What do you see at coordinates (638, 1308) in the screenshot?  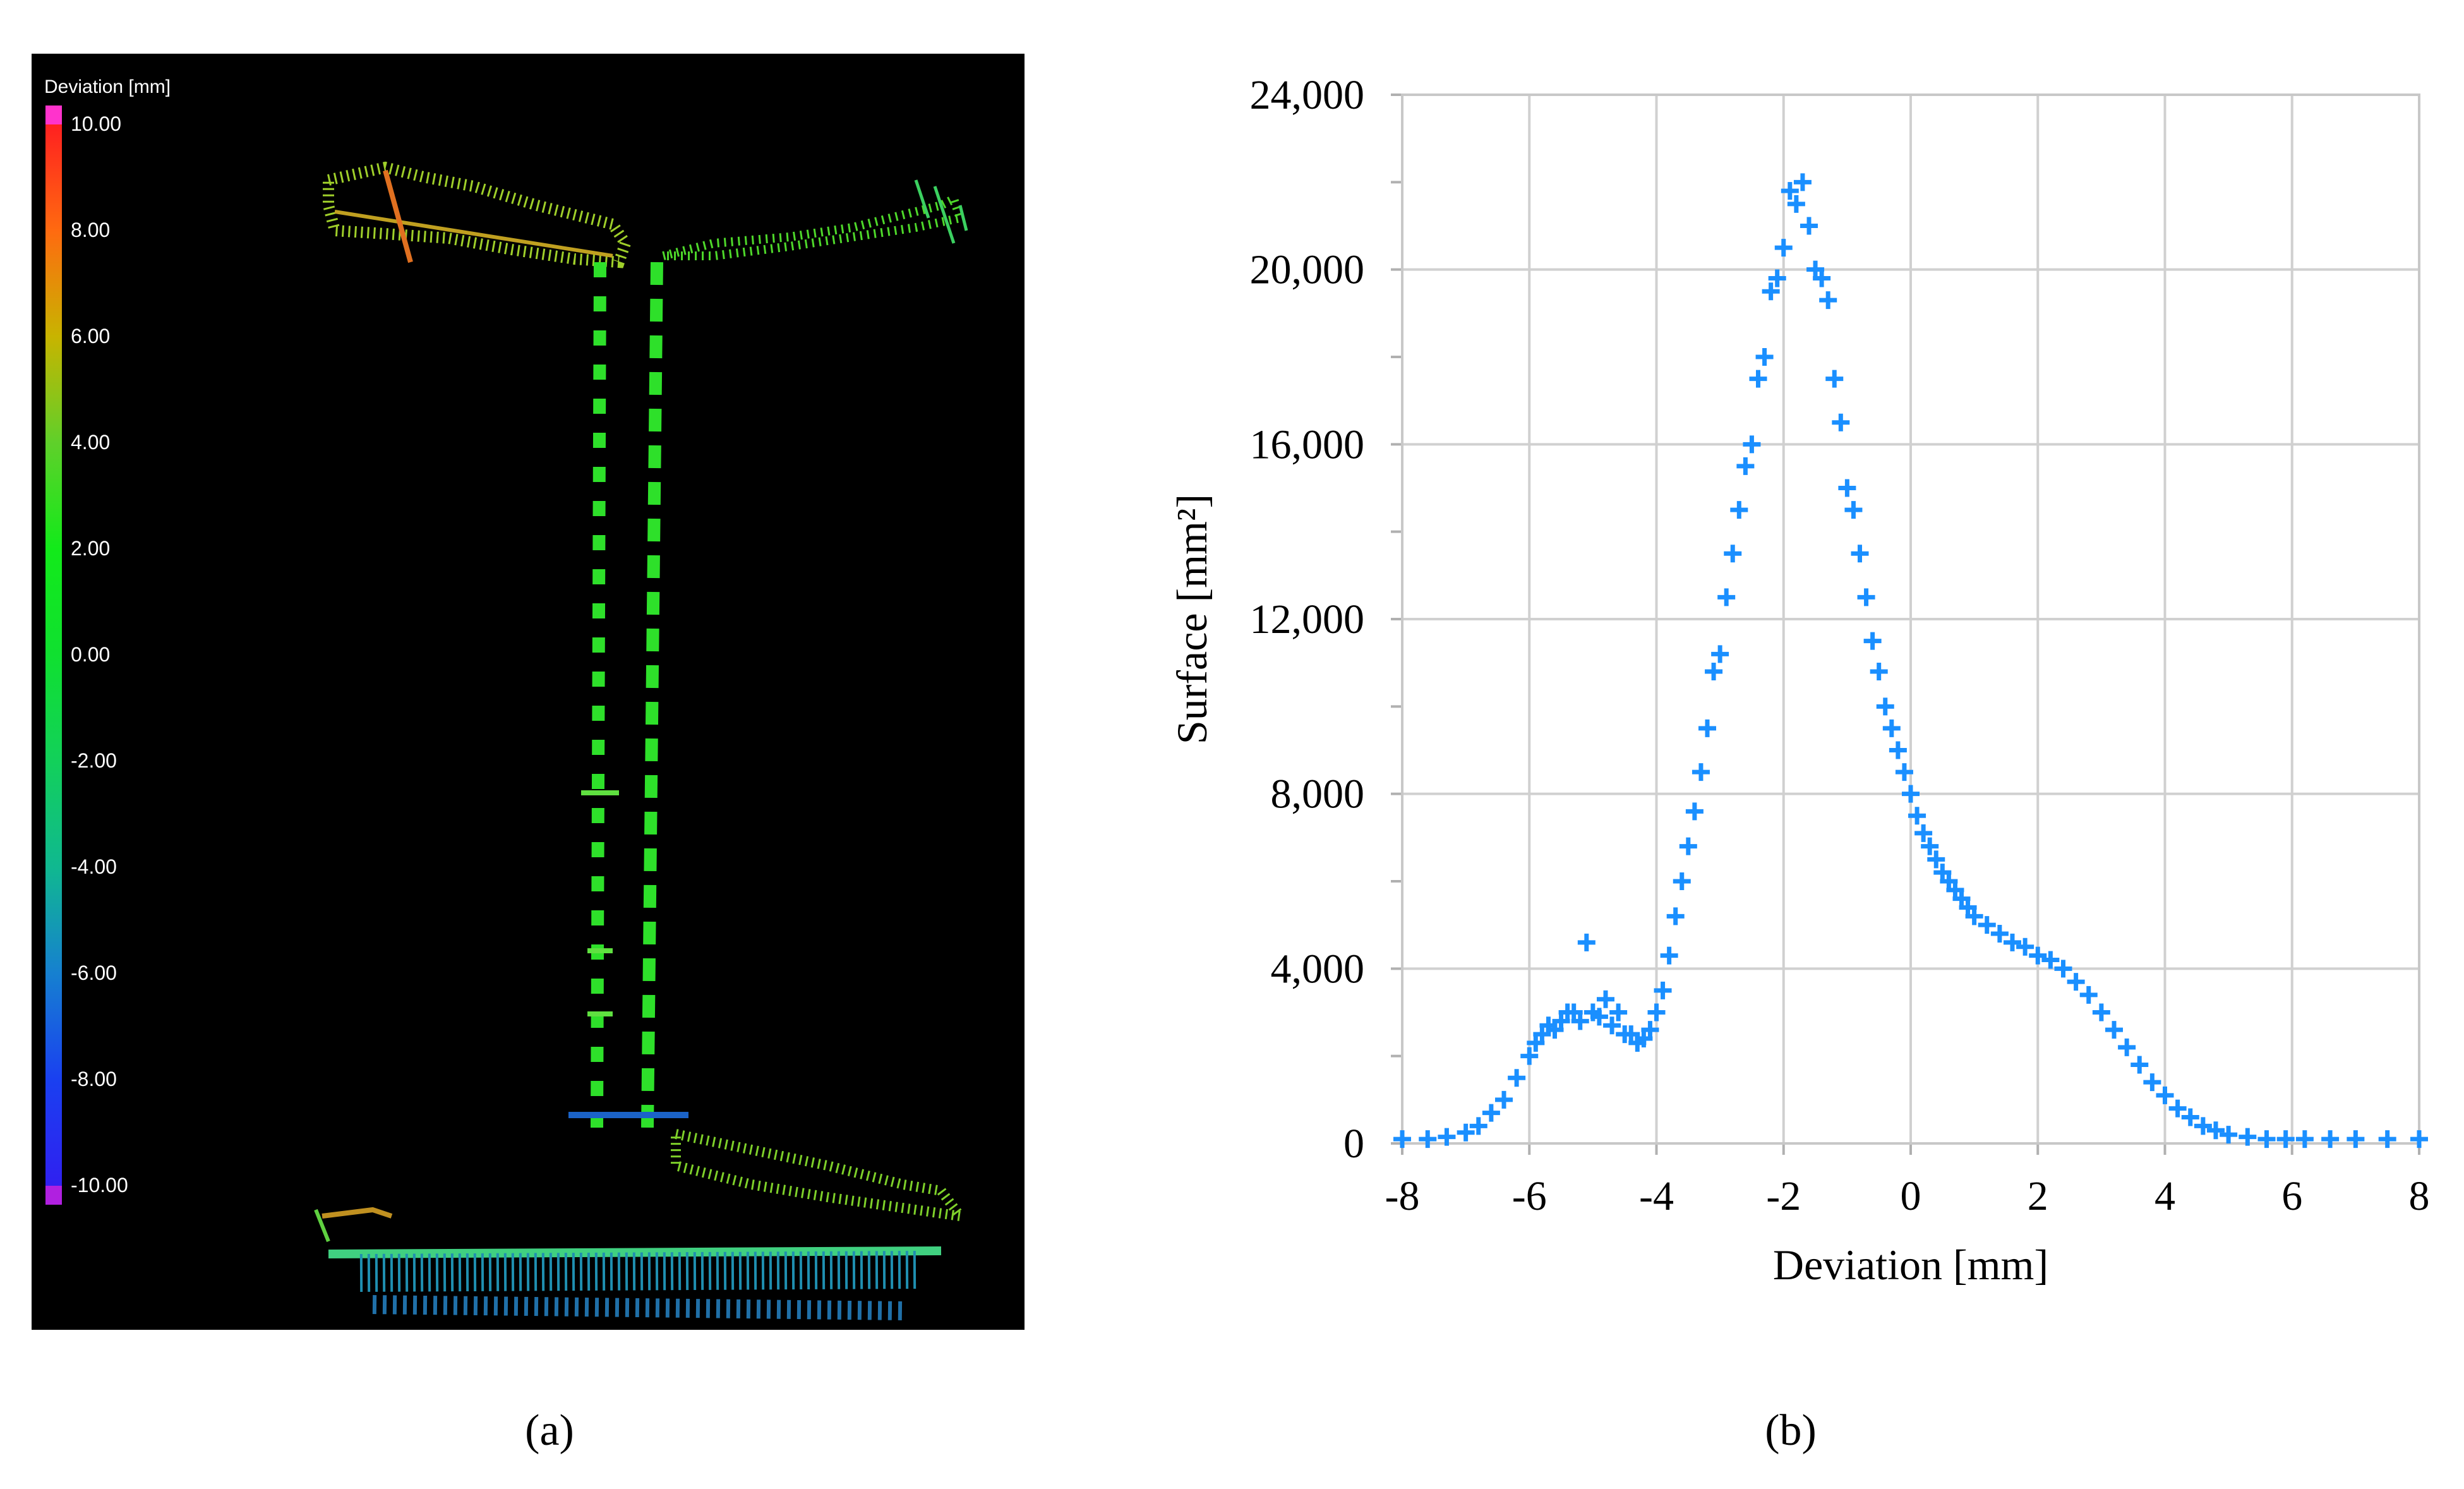 I see `bottom-plate-lower` at bounding box center [638, 1308].